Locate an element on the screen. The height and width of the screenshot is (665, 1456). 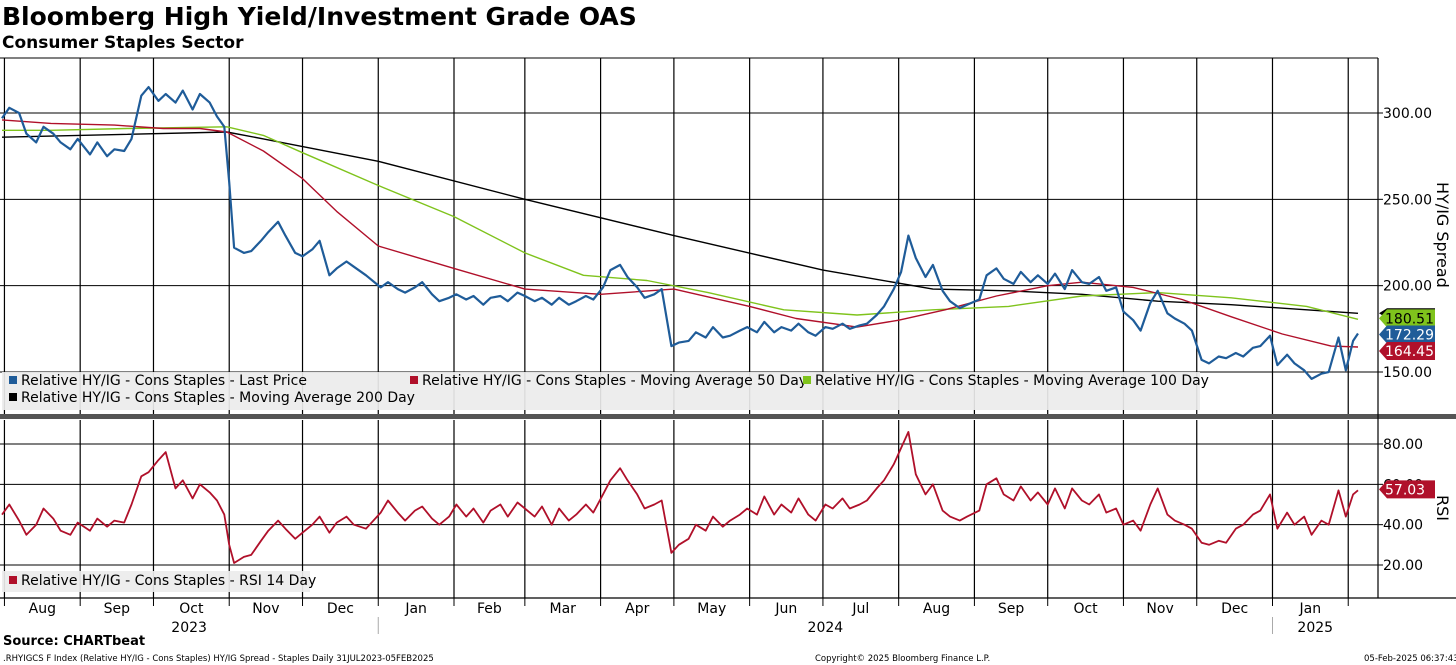
xtick-month-label: Jun is located at coordinates (785, 609).